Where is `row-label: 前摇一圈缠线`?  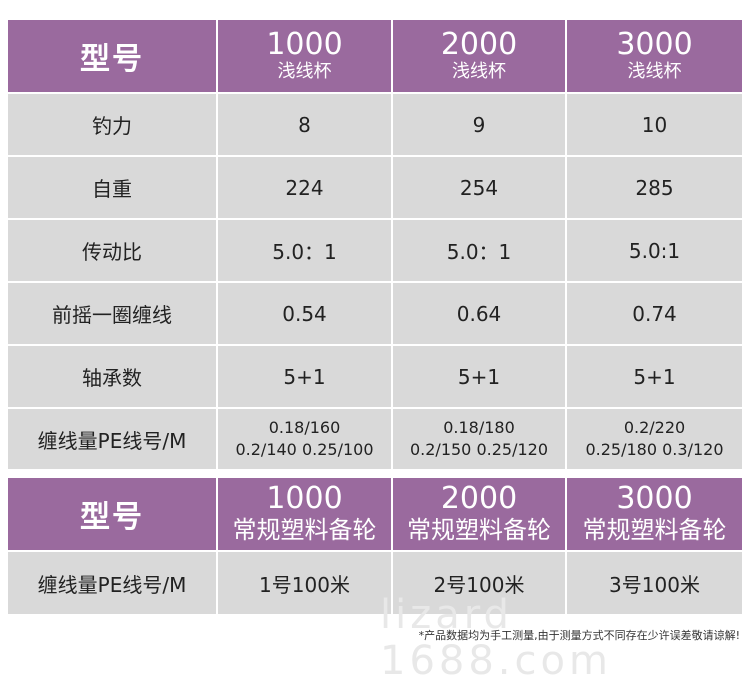
row-label: 前摇一圈缠线 is located at coordinates (113, 314).